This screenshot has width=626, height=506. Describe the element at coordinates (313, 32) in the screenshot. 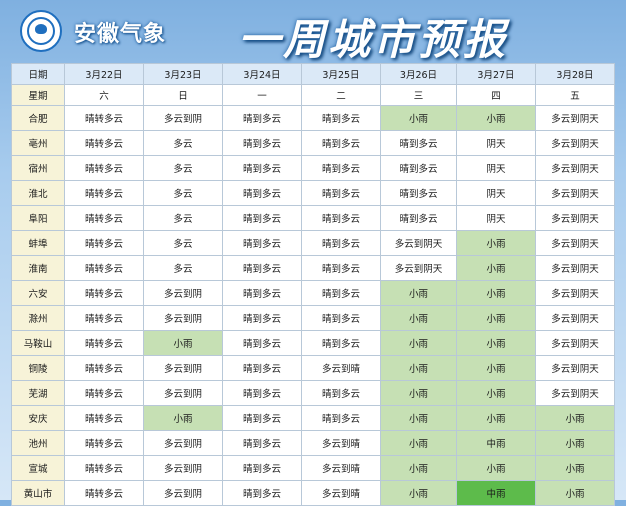

I see `header-banner: 安徽气象 一周城市预报` at that location.